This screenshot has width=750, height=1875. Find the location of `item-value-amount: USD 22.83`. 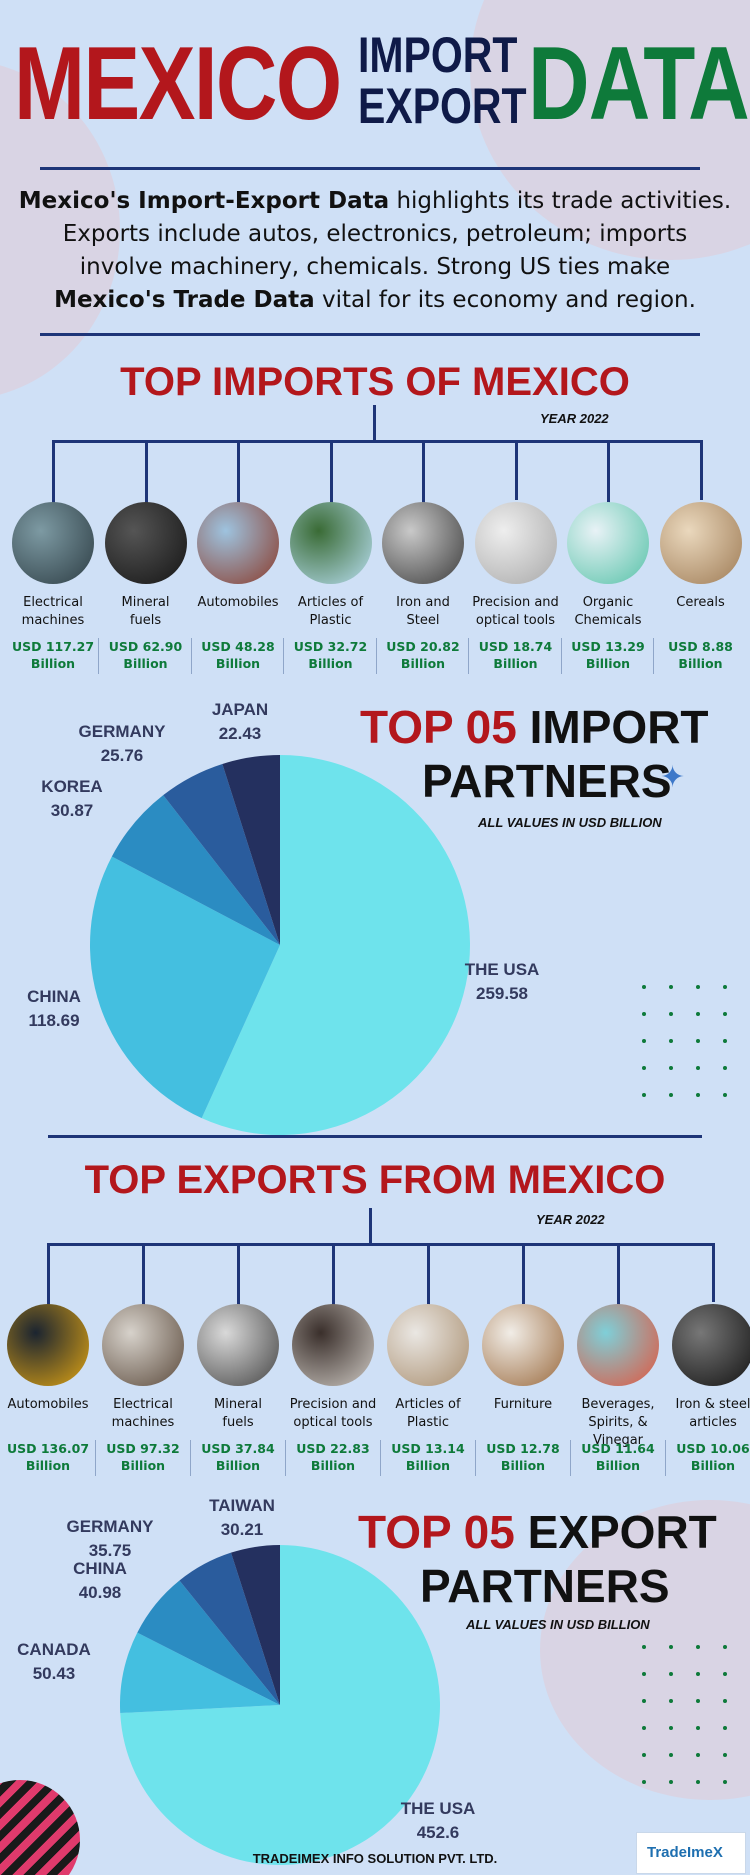

item-value-amount: USD 22.83 is located at coordinates (333, 1448).